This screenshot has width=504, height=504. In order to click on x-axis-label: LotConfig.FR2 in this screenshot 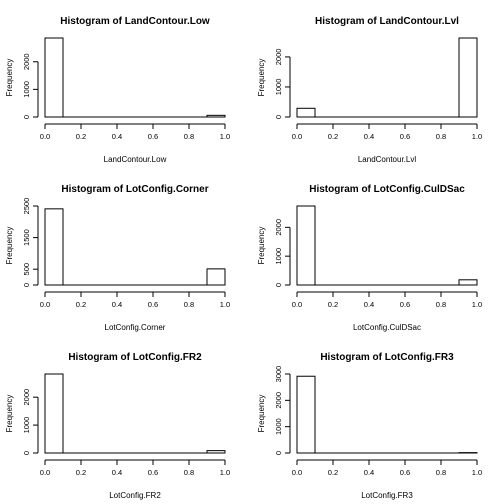, I will do `click(135, 495)`.